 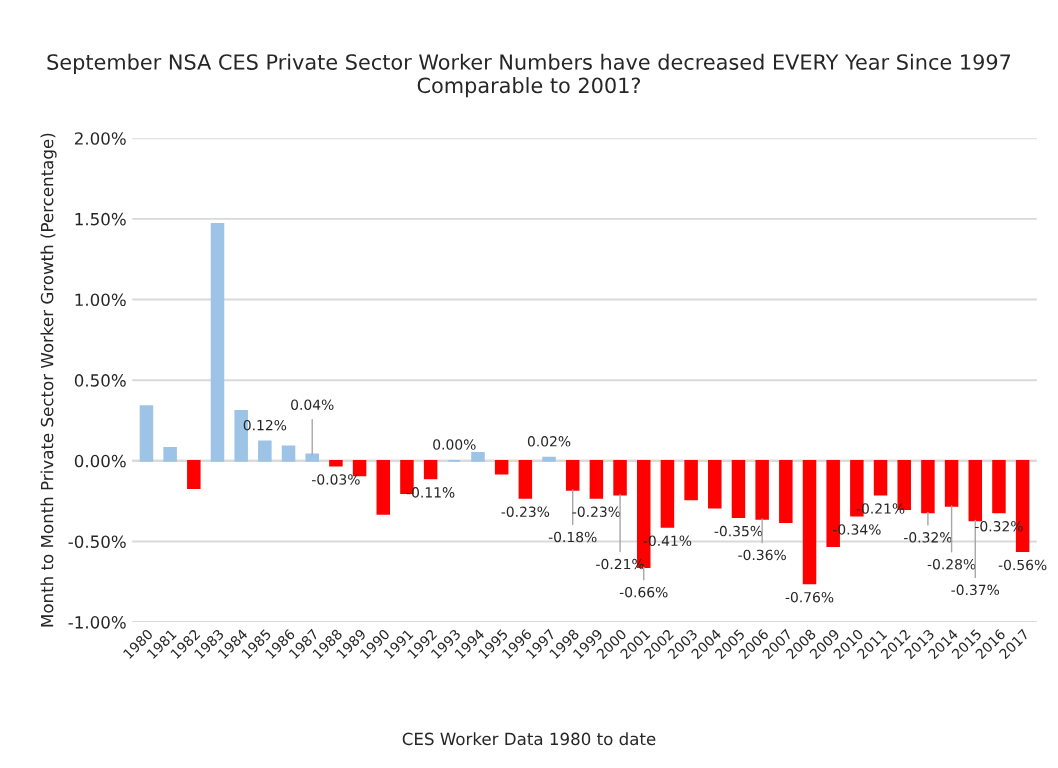 I want to click on y-tick-label: 0.00%, so click(x=100, y=461).